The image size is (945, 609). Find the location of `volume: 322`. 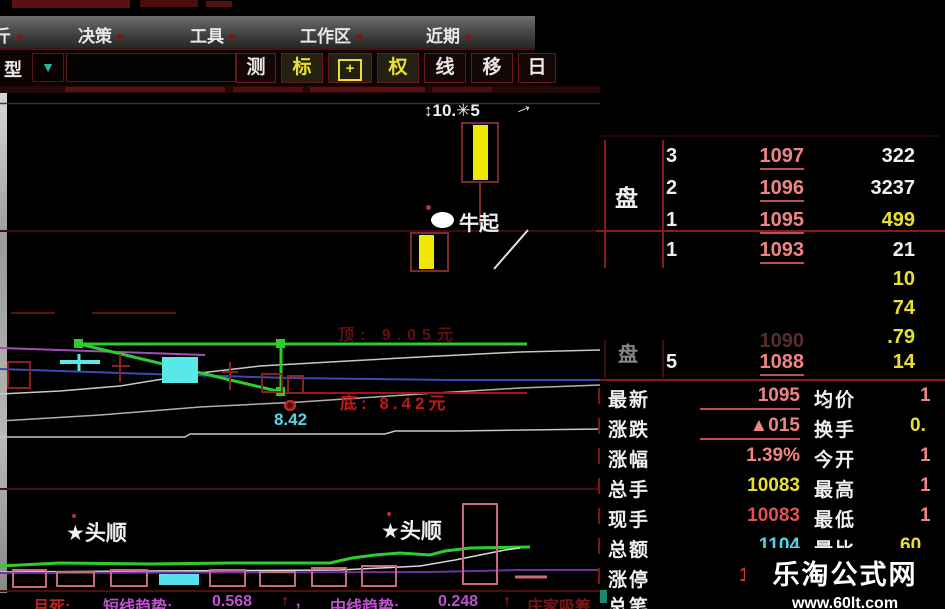

volume: 322 is located at coordinates (898, 156).